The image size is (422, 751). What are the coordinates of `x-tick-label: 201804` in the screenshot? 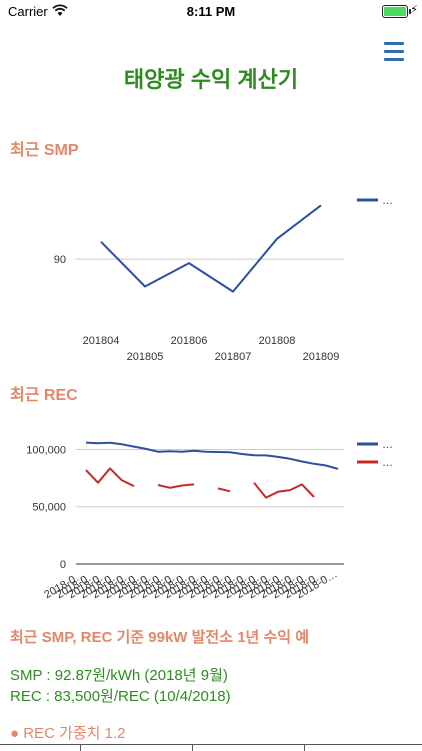 It's located at (101, 341).